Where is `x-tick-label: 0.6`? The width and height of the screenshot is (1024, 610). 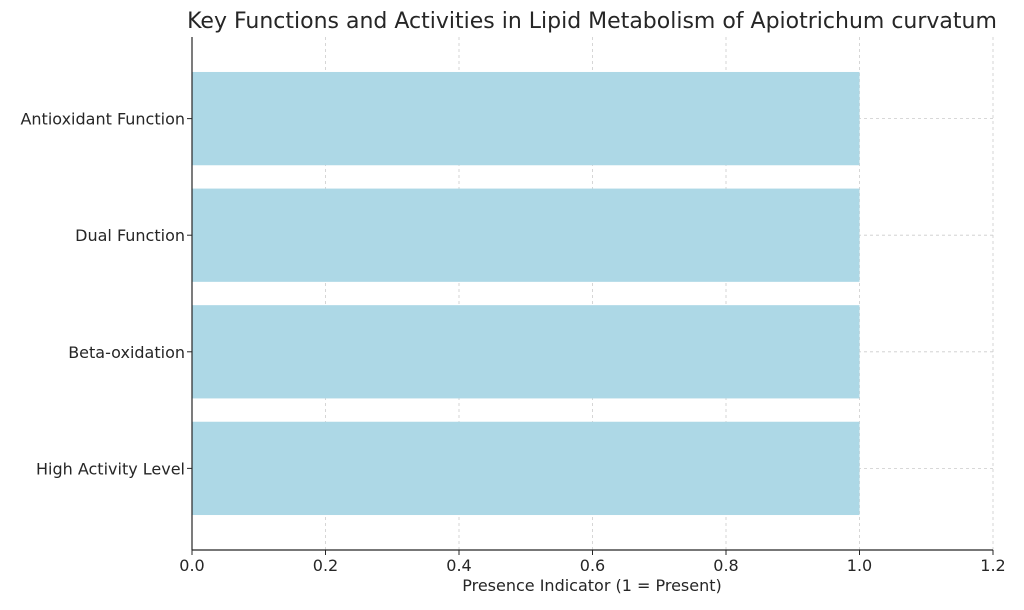
x-tick-label: 0.6 is located at coordinates (592, 565).